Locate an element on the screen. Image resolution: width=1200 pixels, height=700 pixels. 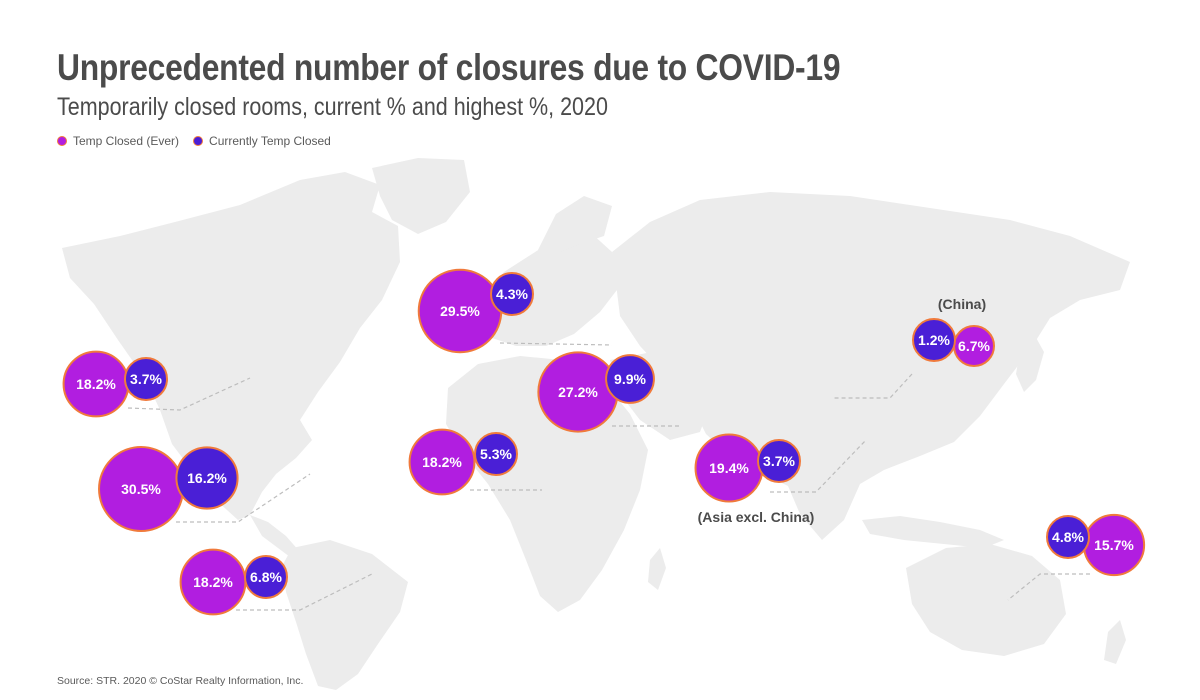
bubble-value-label: 15.7% is located at coordinates (1114, 545).